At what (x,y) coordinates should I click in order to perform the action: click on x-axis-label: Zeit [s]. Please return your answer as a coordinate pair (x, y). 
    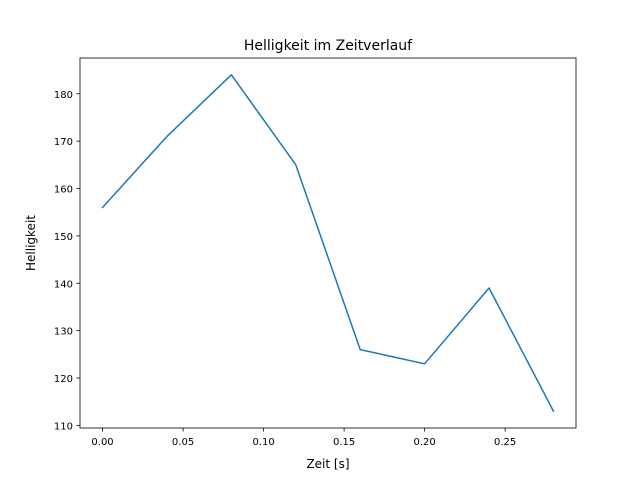
    Looking at the image, I should click on (327, 464).